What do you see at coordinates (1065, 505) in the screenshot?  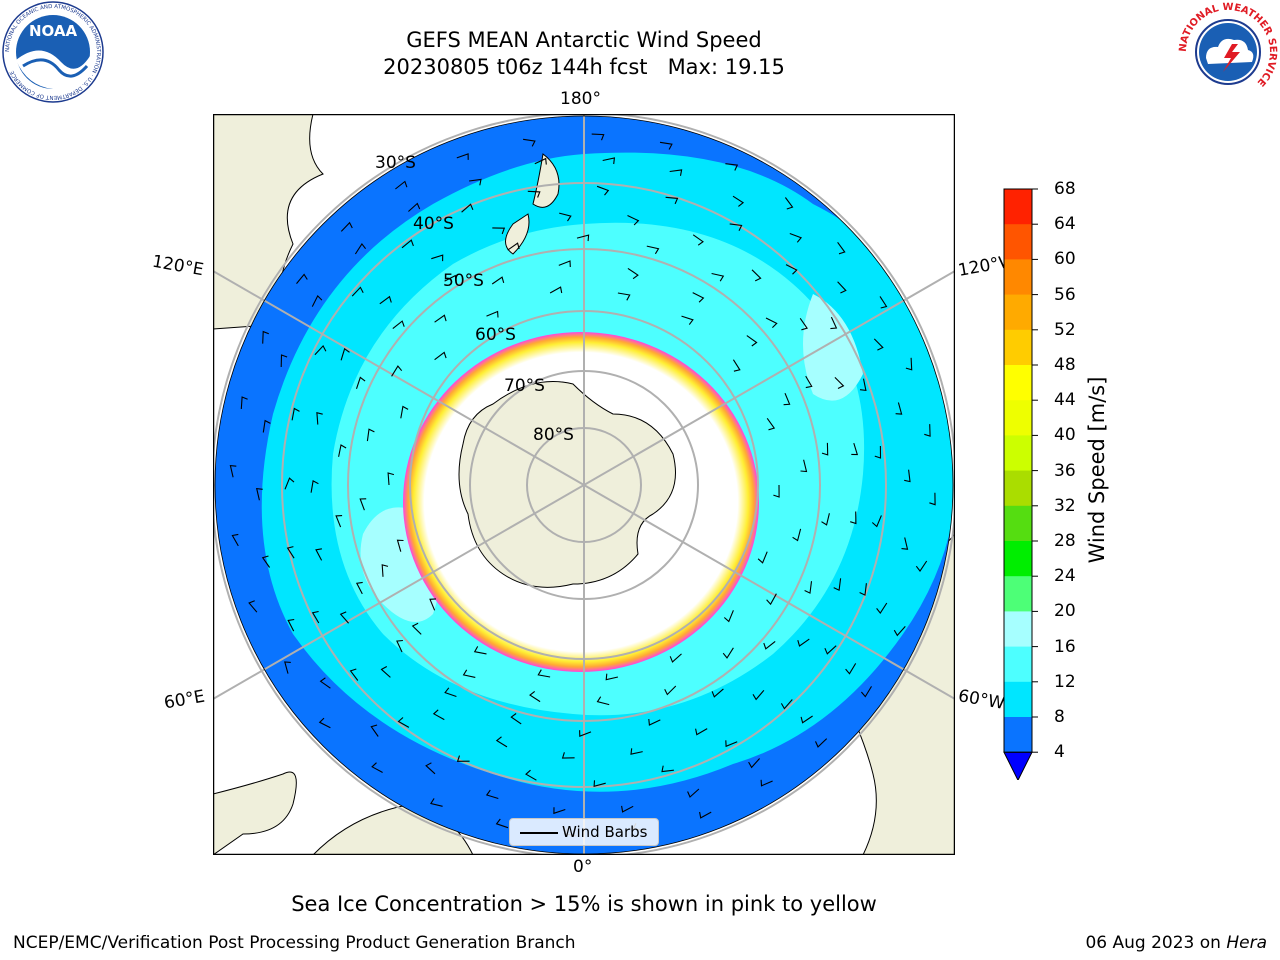 I see `colorbar-tick-label: 32` at bounding box center [1065, 505].